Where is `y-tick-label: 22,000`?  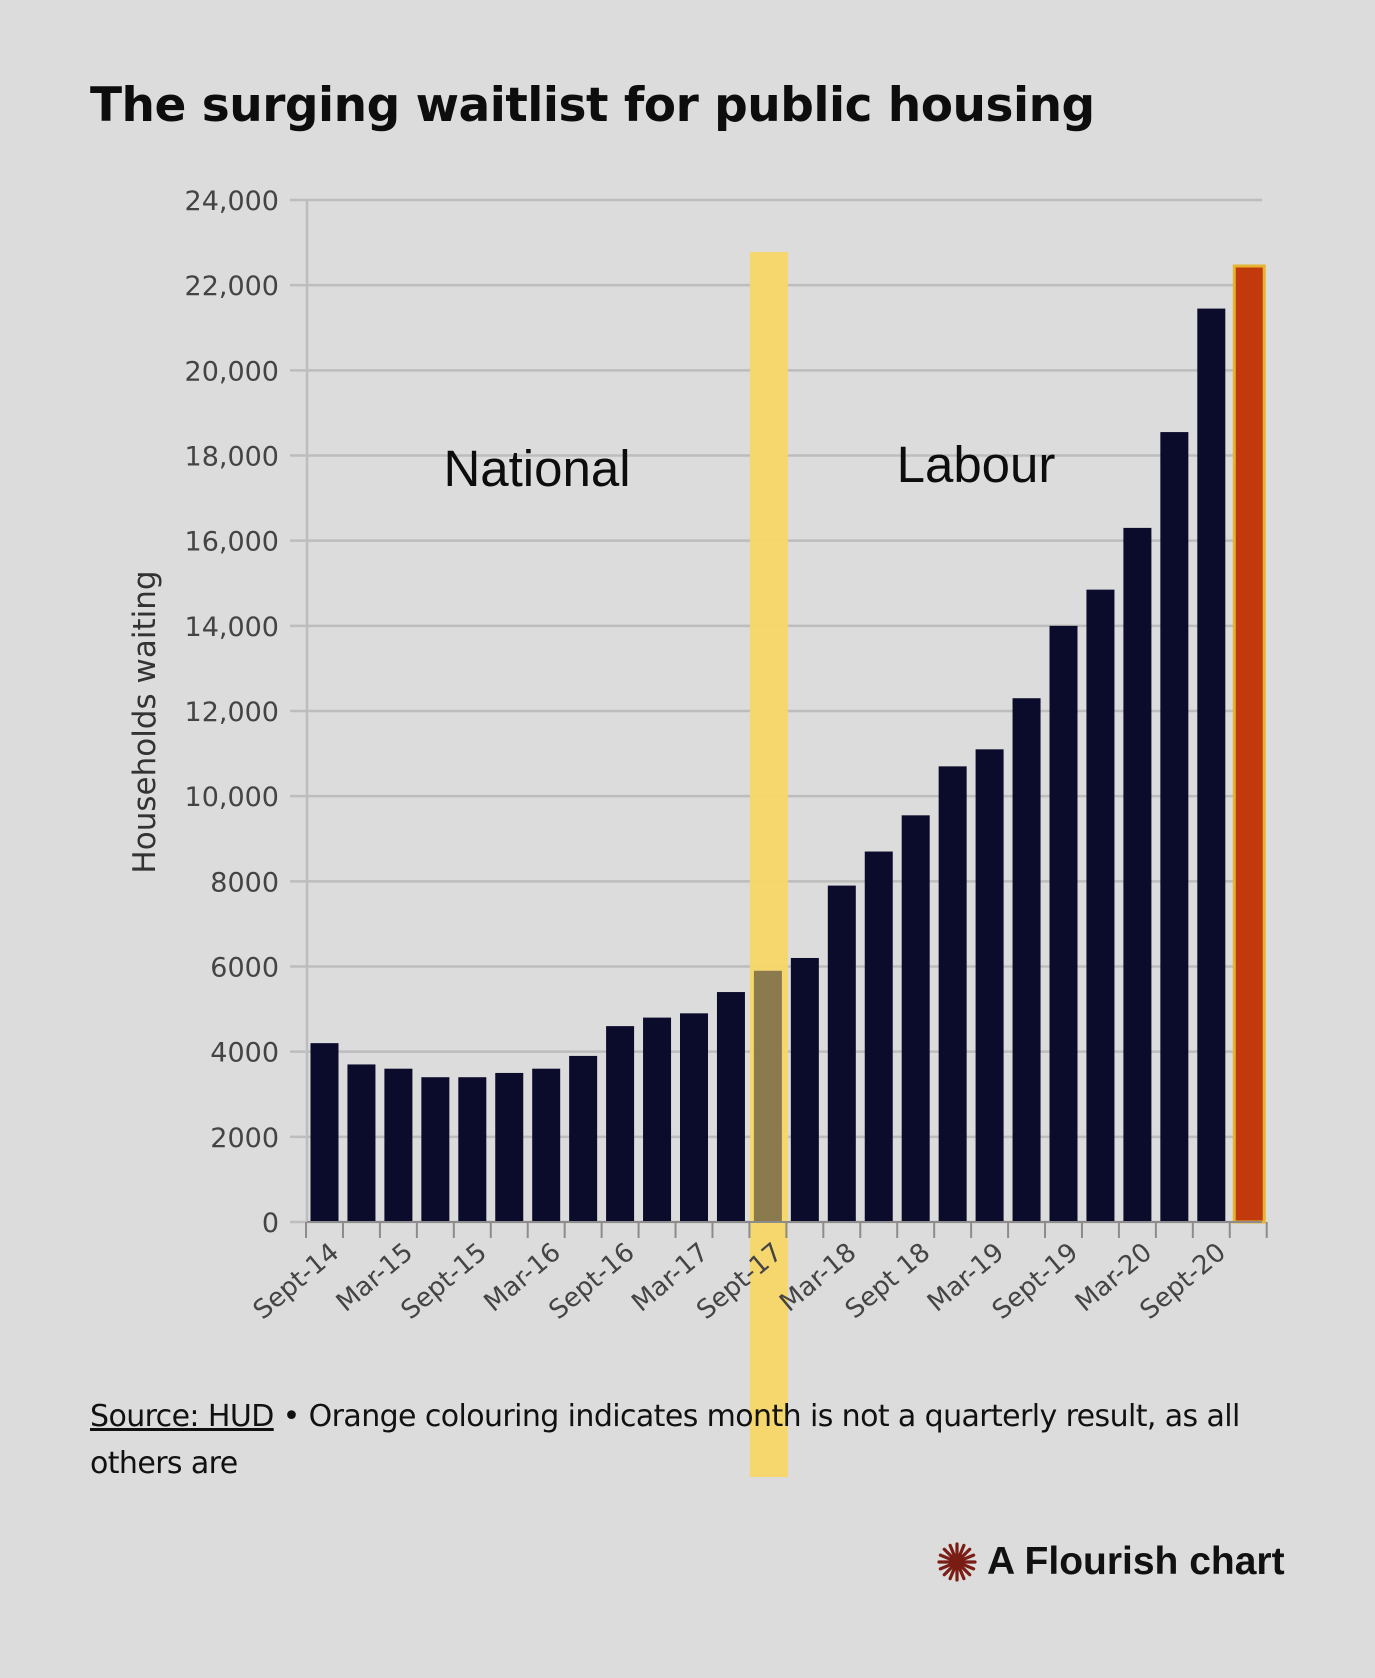 y-tick-label: 22,000 is located at coordinates (232, 286).